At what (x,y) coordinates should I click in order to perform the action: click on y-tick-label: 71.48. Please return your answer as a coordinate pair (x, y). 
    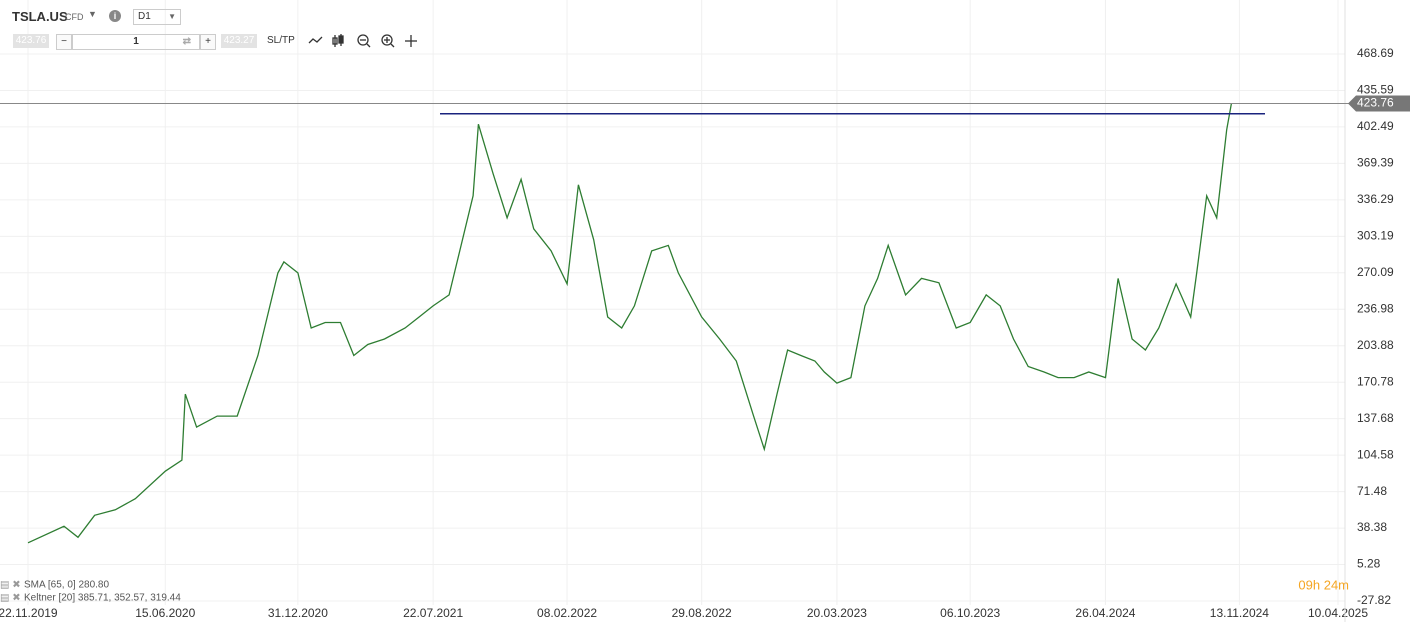
    Looking at the image, I should click on (1372, 491).